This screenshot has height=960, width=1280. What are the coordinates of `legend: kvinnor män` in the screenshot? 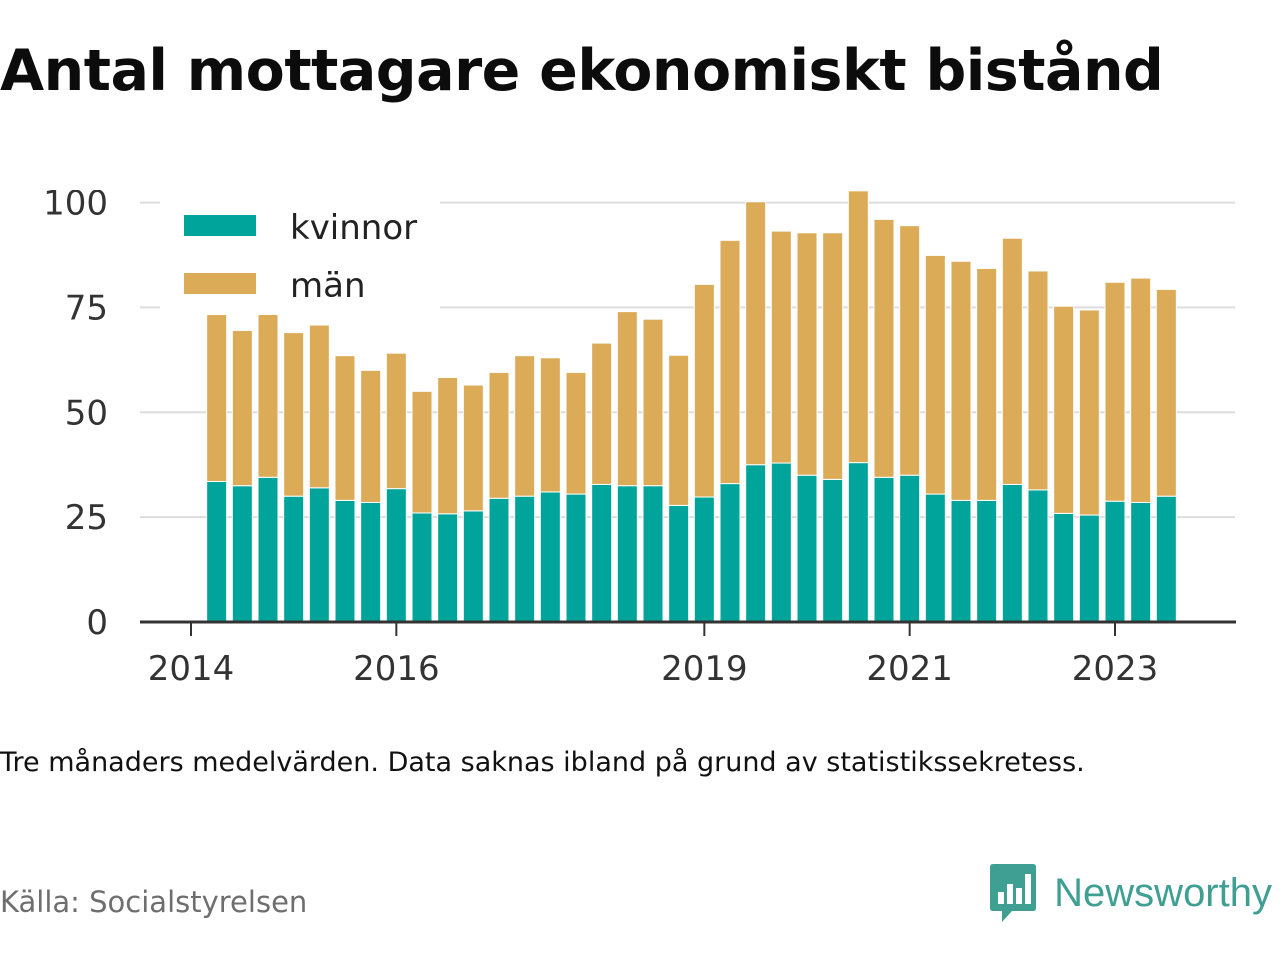 It's located at (300, 257).